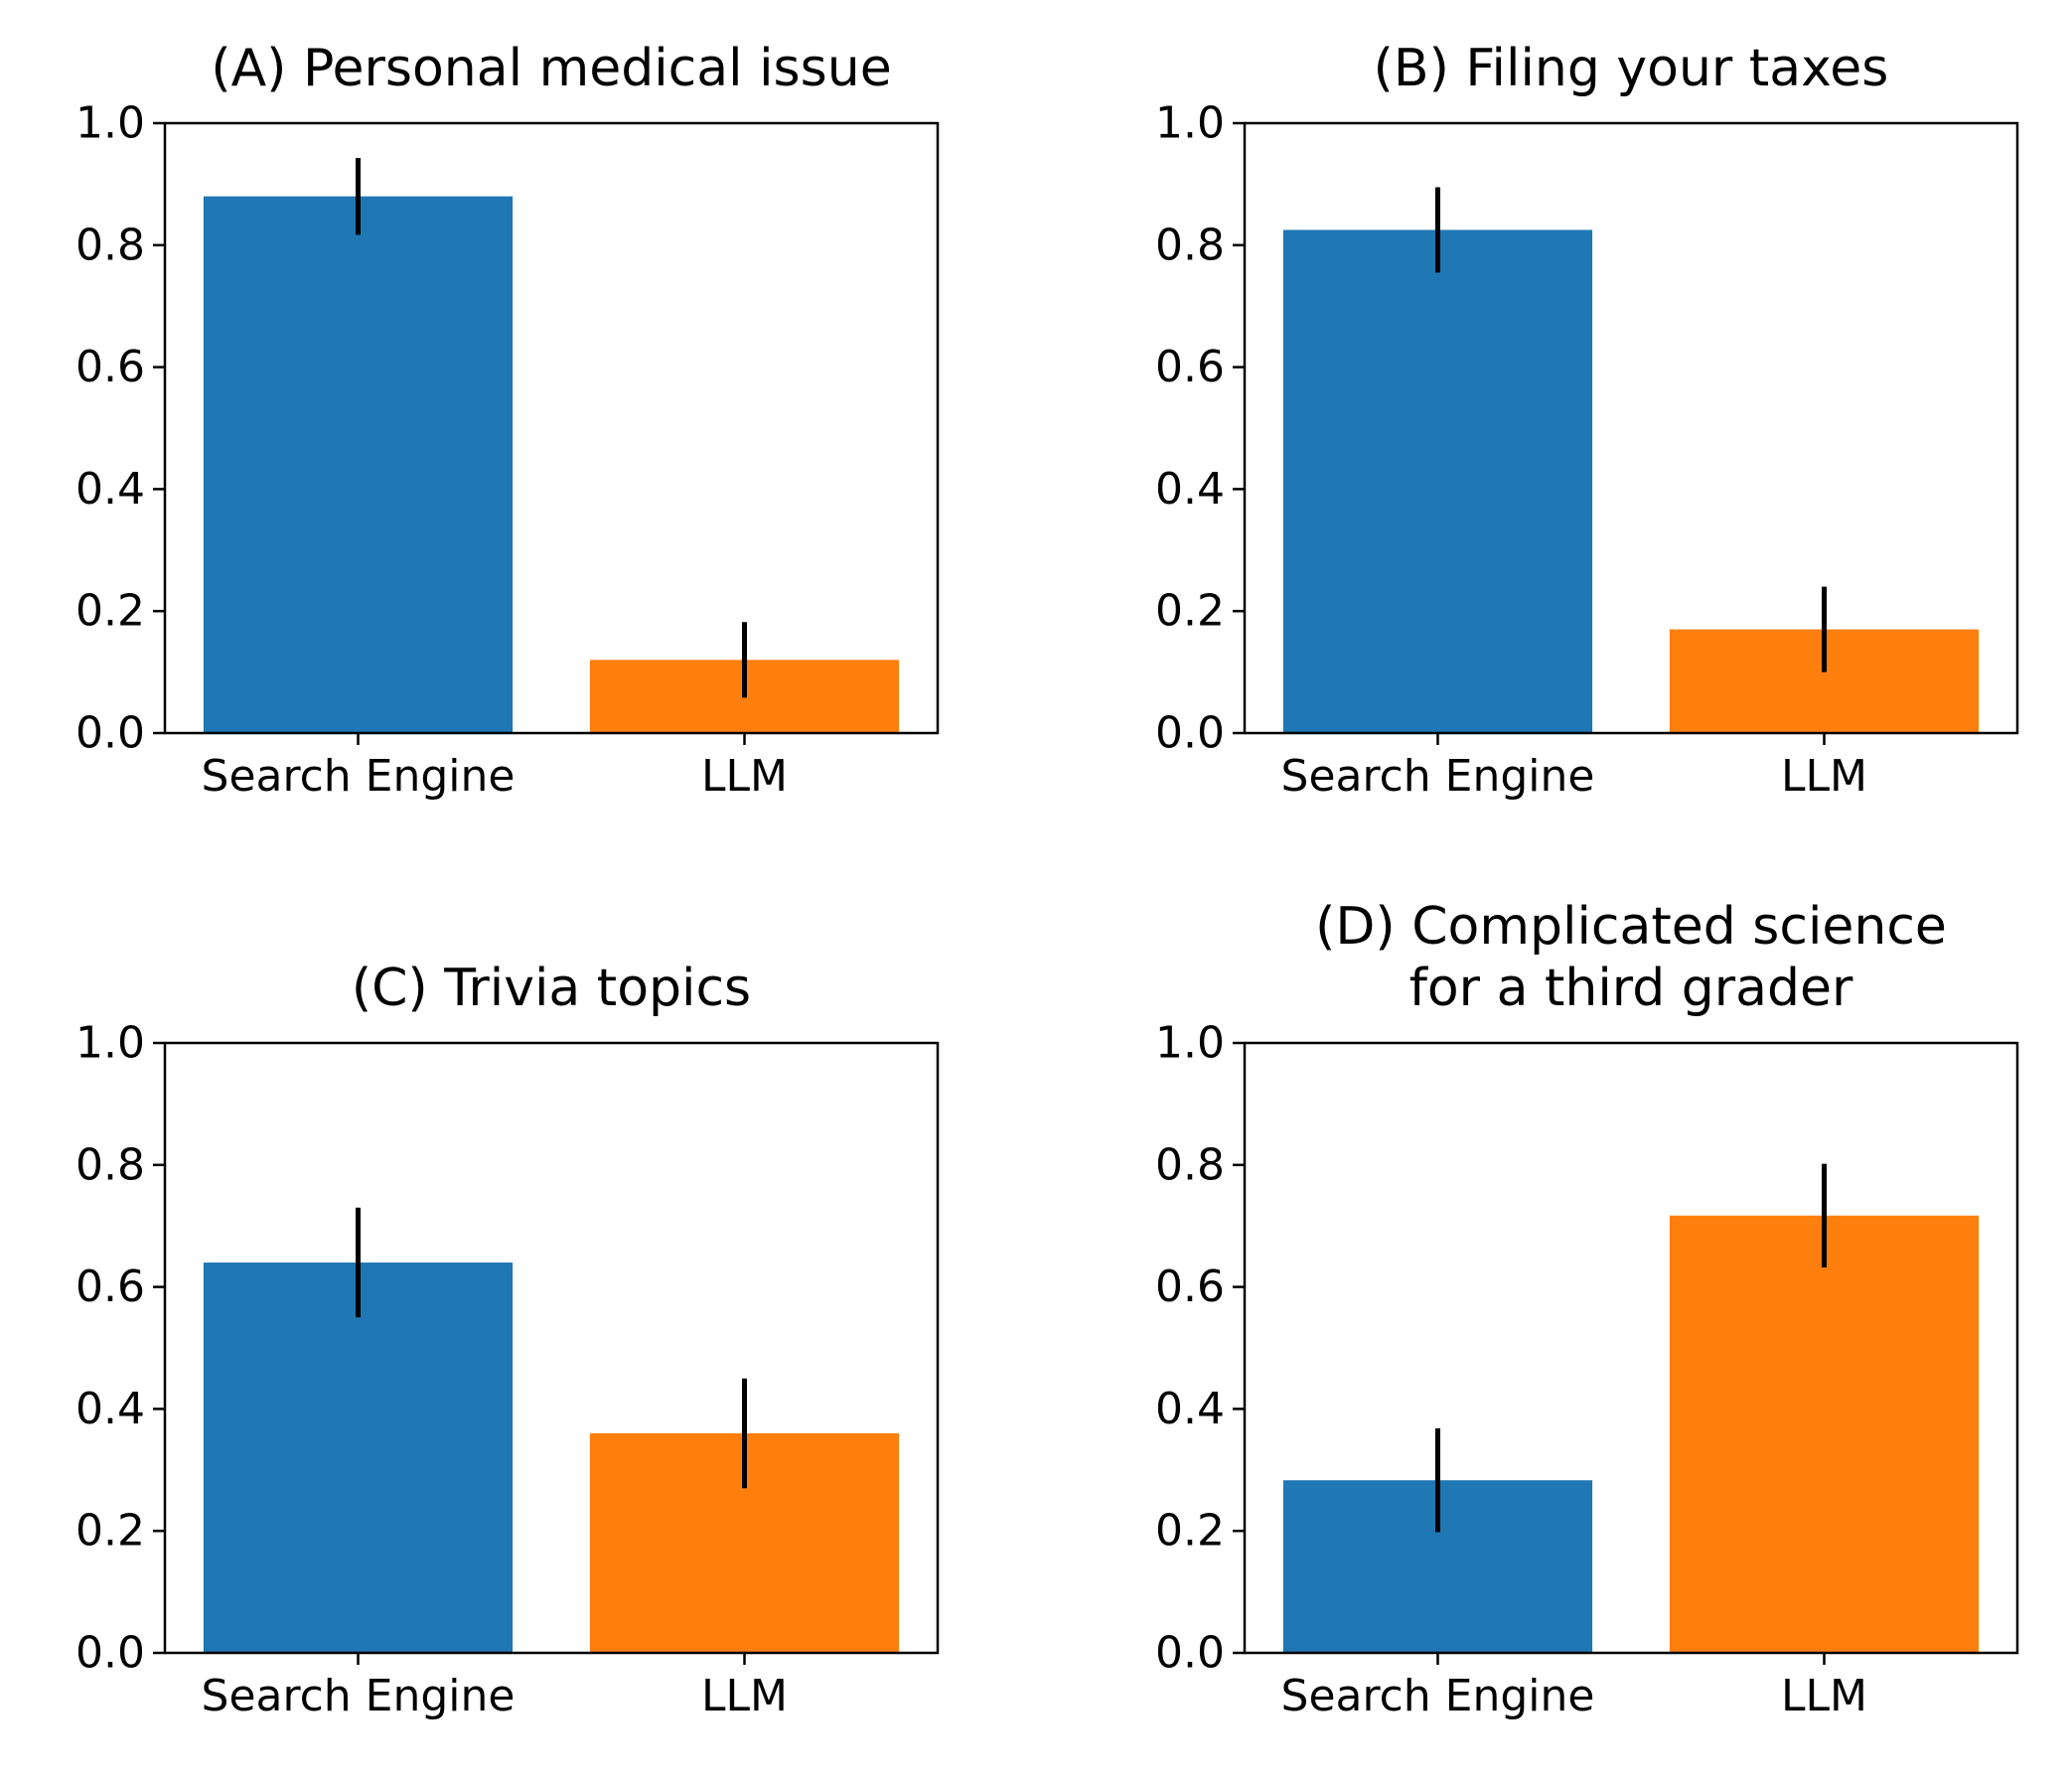 The image size is (2072, 1784). Describe the element at coordinates (1631, 988) in the screenshot. I see `panel-title: for a third grader` at that location.